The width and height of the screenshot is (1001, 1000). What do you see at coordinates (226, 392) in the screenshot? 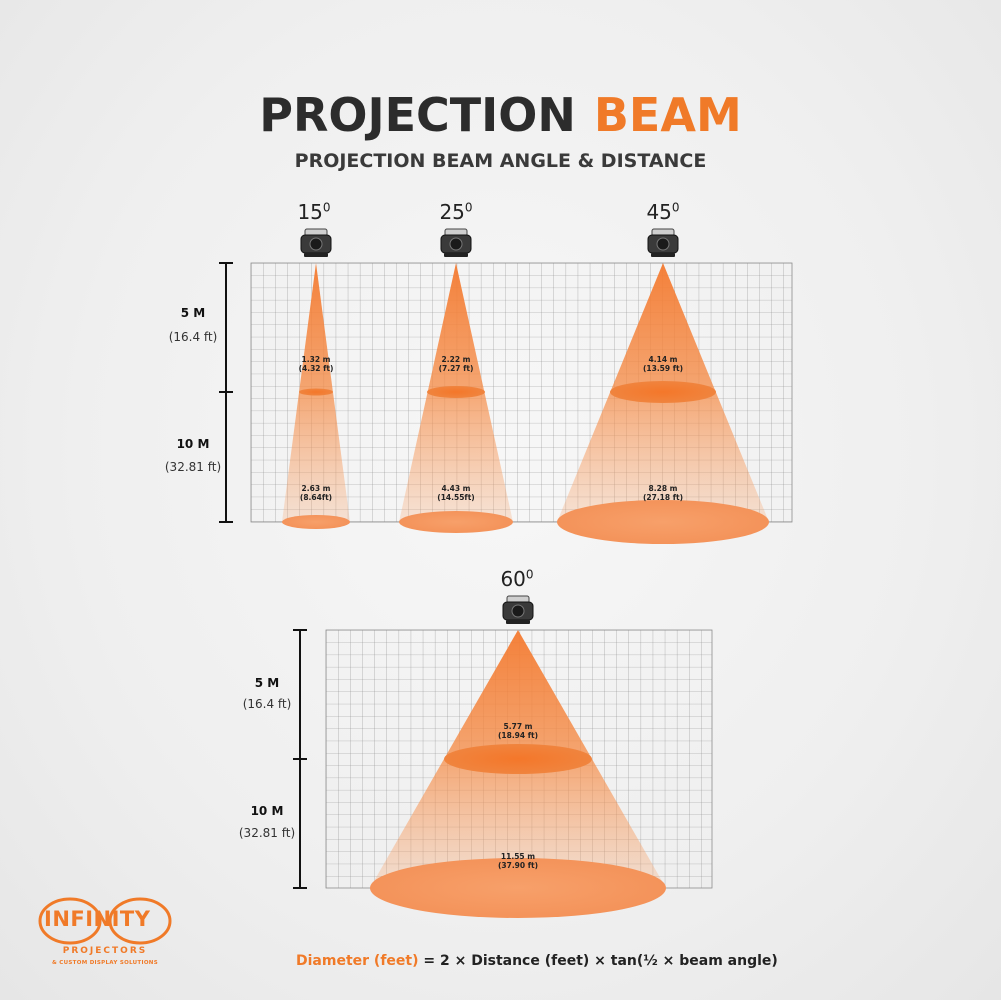
I see `distance-bracket-top` at bounding box center [226, 392].